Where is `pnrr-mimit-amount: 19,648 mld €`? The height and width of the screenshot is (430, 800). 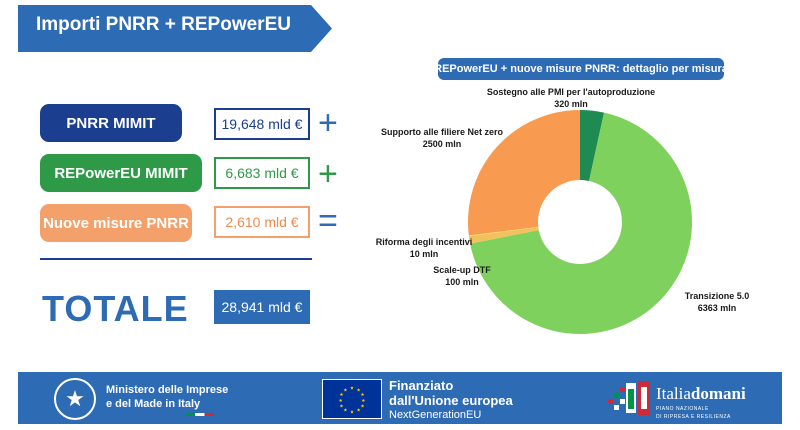
pnrr-mimit-amount: 19,648 mld € is located at coordinates (262, 124).